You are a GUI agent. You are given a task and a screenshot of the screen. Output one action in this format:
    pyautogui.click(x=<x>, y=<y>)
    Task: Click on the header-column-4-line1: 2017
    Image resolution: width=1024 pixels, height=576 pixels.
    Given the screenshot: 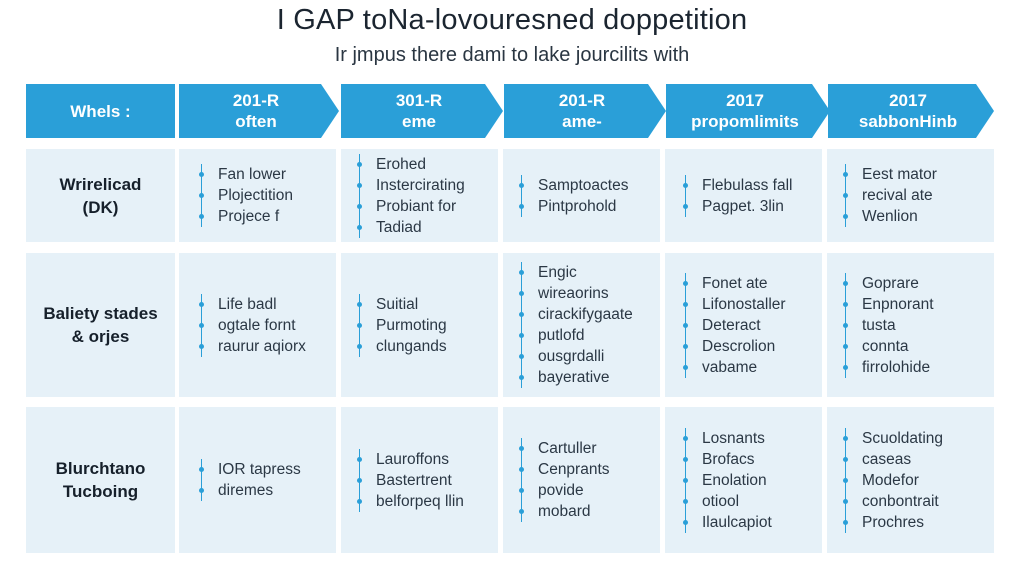 What is the action you would take?
    pyautogui.click(x=745, y=100)
    